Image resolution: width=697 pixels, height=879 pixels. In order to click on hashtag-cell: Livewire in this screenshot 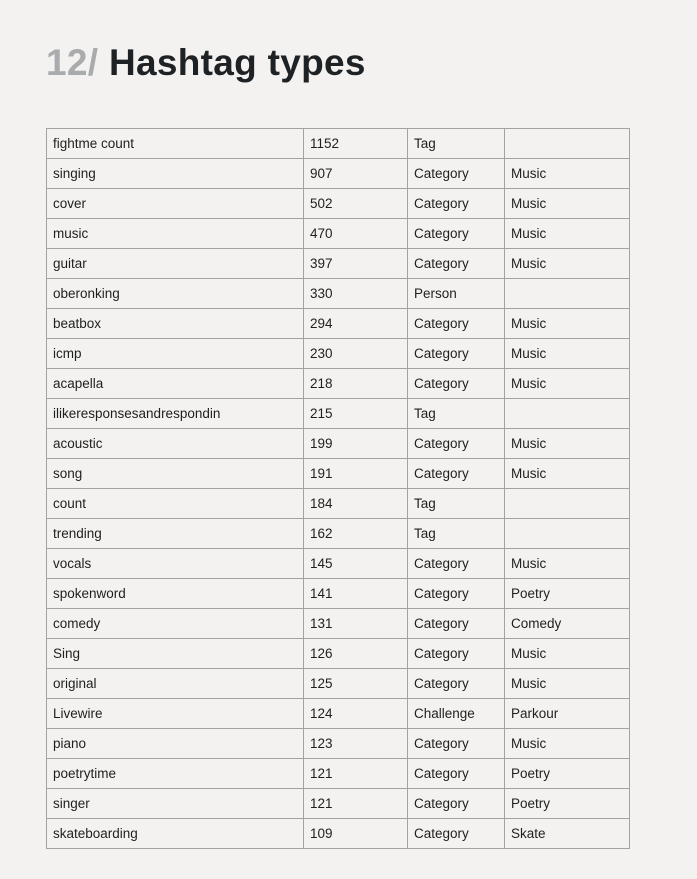, I will do `click(175, 713)`.